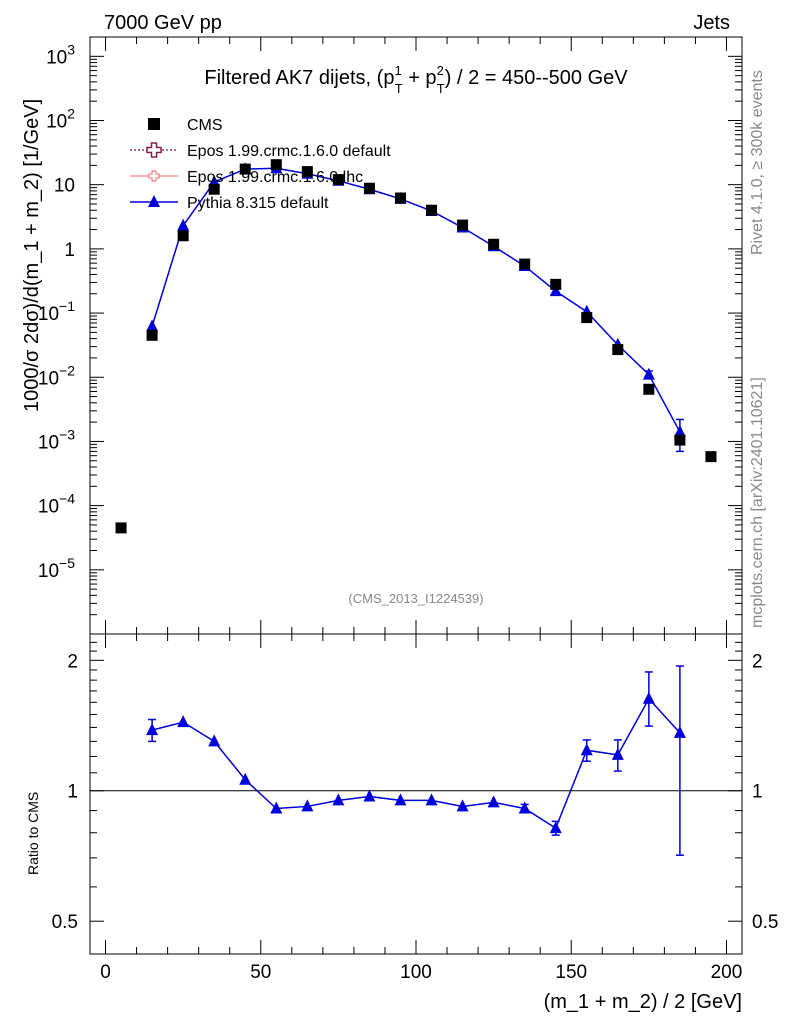 The image size is (786, 1024). I want to click on legend-label: Pythia 8.315 default, so click(258, 203).